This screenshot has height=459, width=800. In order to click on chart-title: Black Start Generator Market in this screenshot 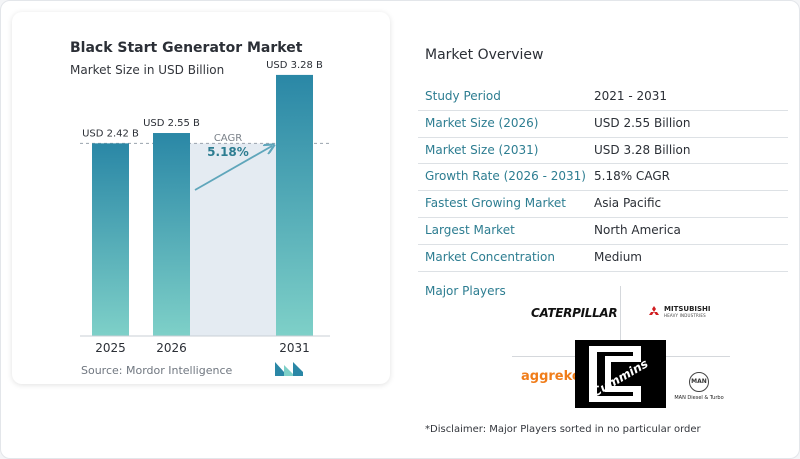, I will do `click(186, 48)`.